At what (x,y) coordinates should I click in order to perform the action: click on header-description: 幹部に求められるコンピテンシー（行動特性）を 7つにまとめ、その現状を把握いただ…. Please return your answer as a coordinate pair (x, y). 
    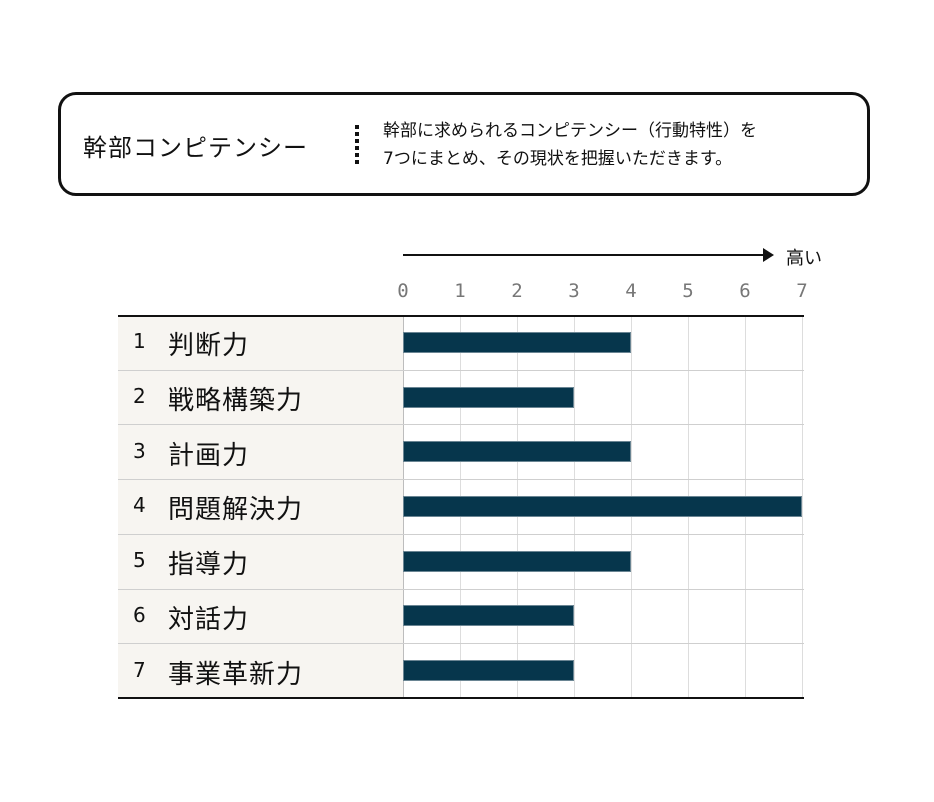
    Looking at the image, I should click on (570, 145).